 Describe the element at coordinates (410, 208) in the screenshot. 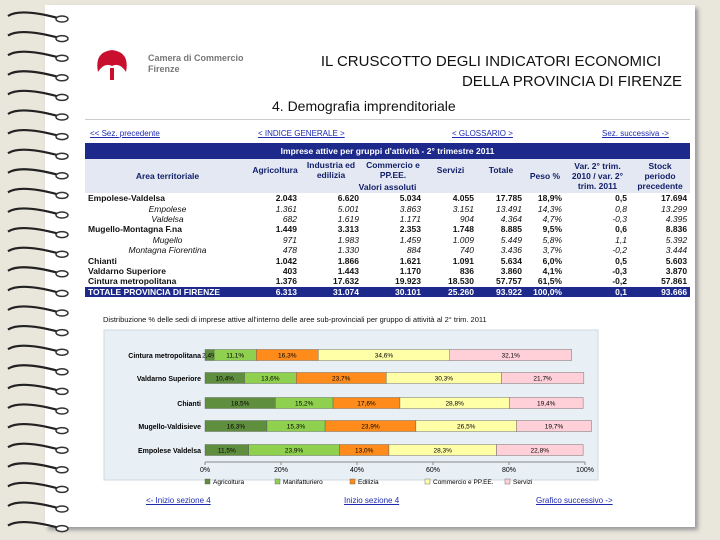

I see `table-cell: 3.863` at that location.